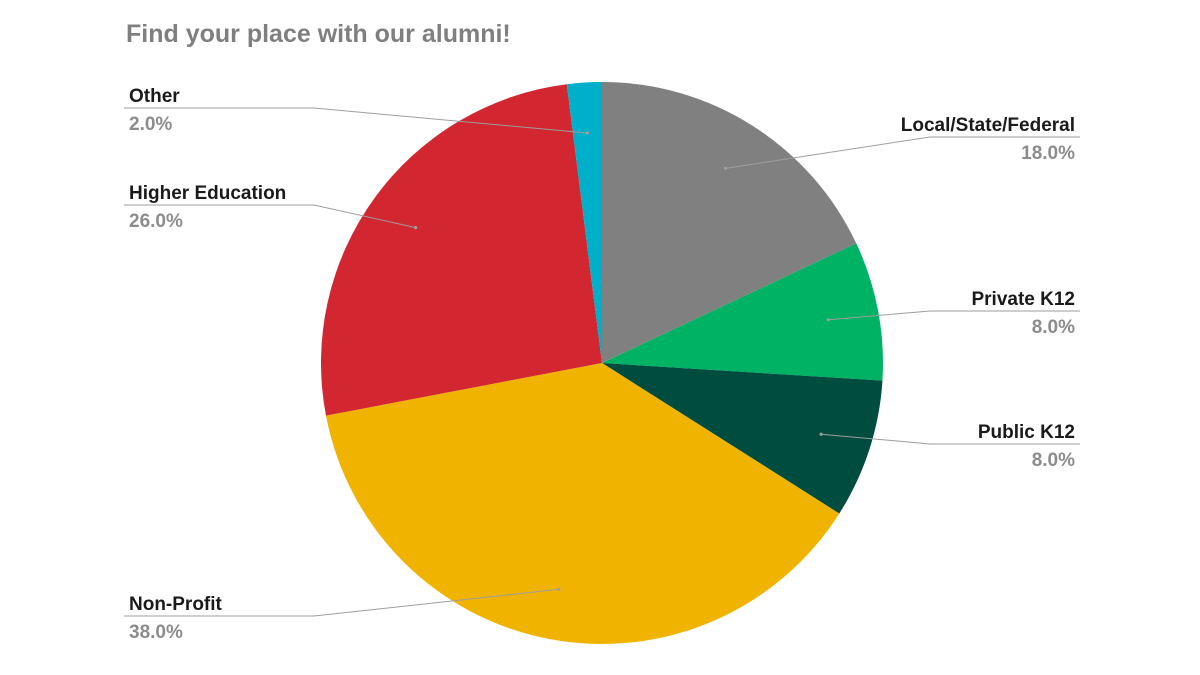  Describe the element at coordinates (742, 438) in the screenshot. I see `pie-slice-public-k12` at that location.